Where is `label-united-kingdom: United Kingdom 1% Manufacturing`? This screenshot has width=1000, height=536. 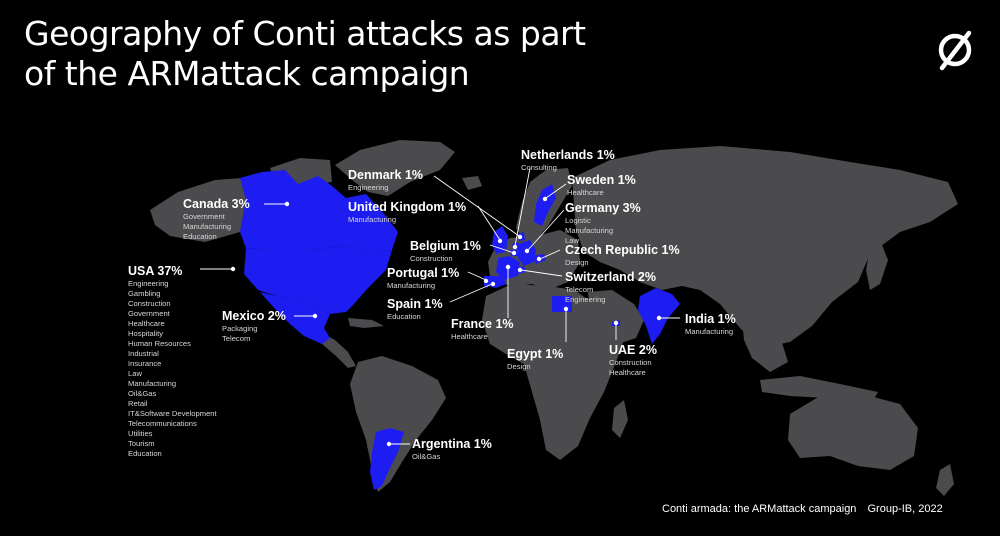
label-united-kingdom: United Kingdom 1% Manufacturing is located at coordinates (407, 212).